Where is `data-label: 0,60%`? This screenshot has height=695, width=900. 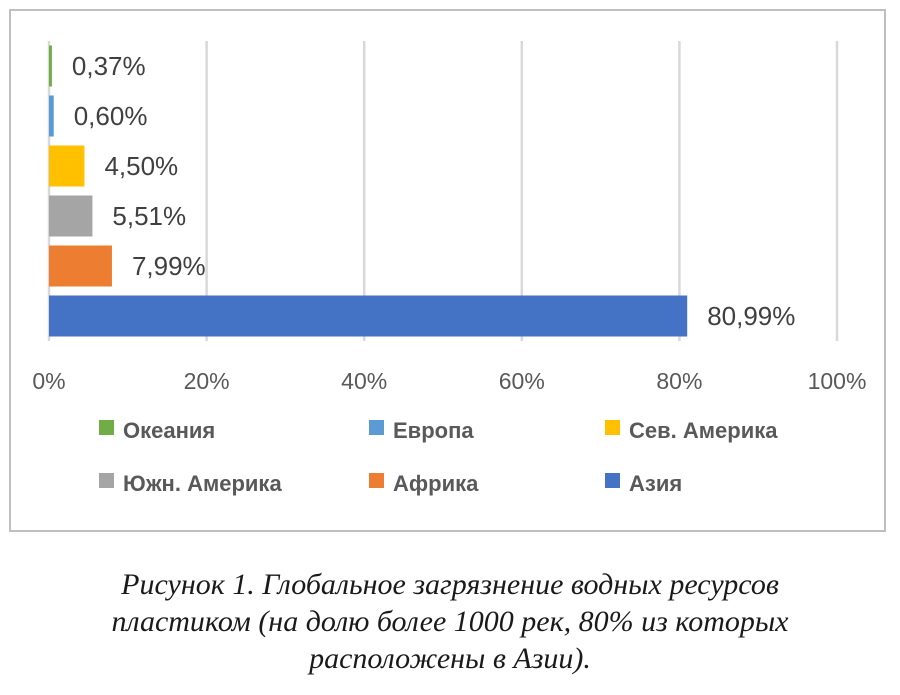
data-label: 0,60% is located at coordinates (111, 116).